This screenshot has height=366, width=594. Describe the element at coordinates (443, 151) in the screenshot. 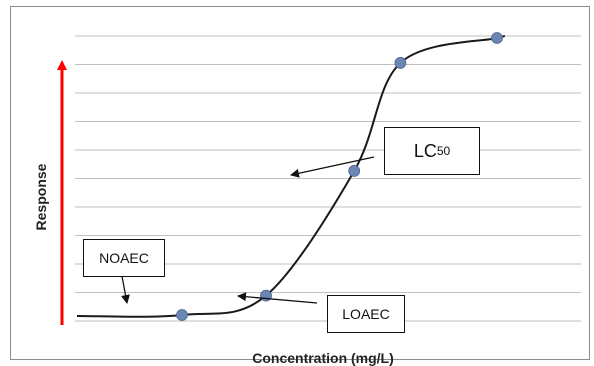

I see `lc50-subscript: 50` at that location.